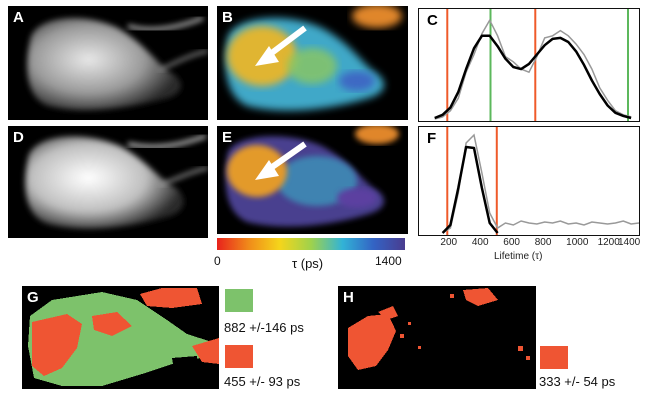 Image resolution: width=645 pixels, height=393 pixels. Describe the element at coordinates (116, 181) in the screenshot. I see `cell-intensity-d` at that location.